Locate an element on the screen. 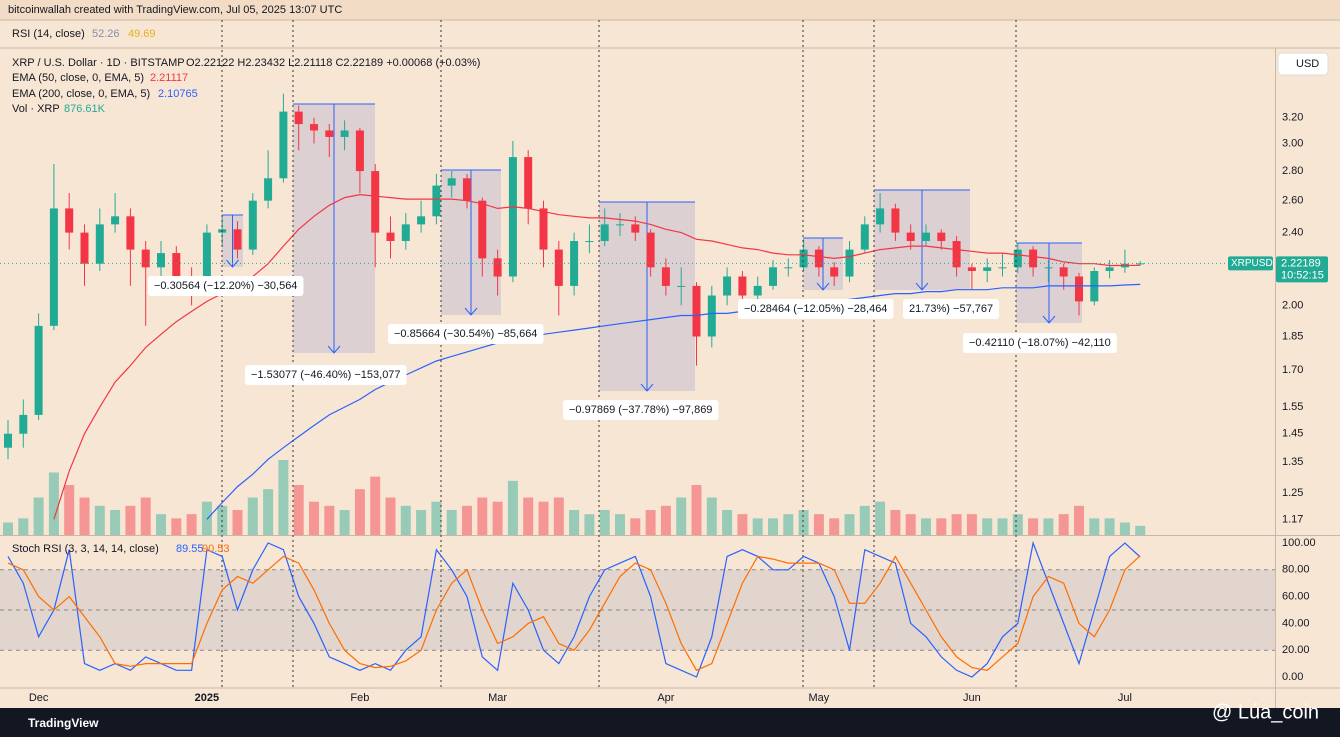  legend-volume-value: 876.61K is located at coordinates (85, 109).